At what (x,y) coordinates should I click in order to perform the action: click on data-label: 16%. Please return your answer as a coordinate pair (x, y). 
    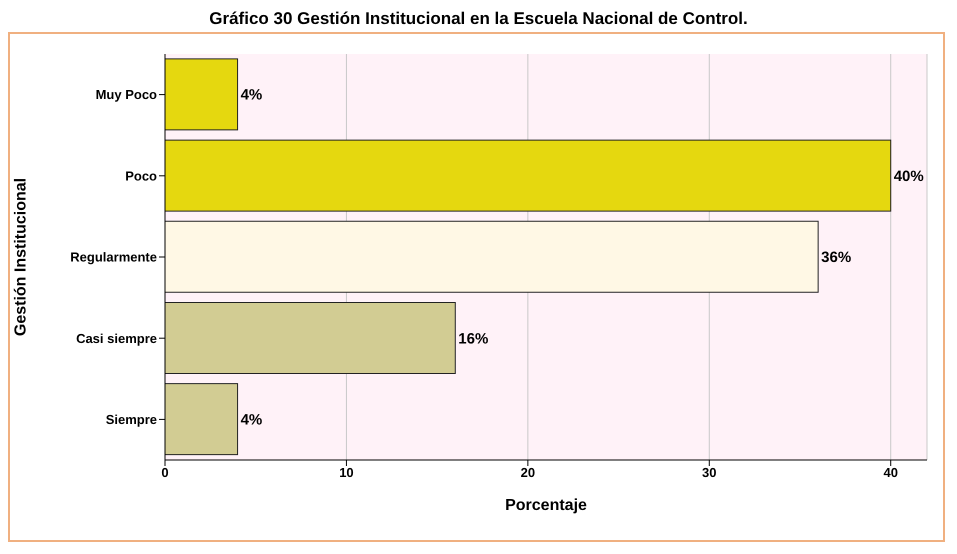
    Looking at the image, I should click on (473, 339).